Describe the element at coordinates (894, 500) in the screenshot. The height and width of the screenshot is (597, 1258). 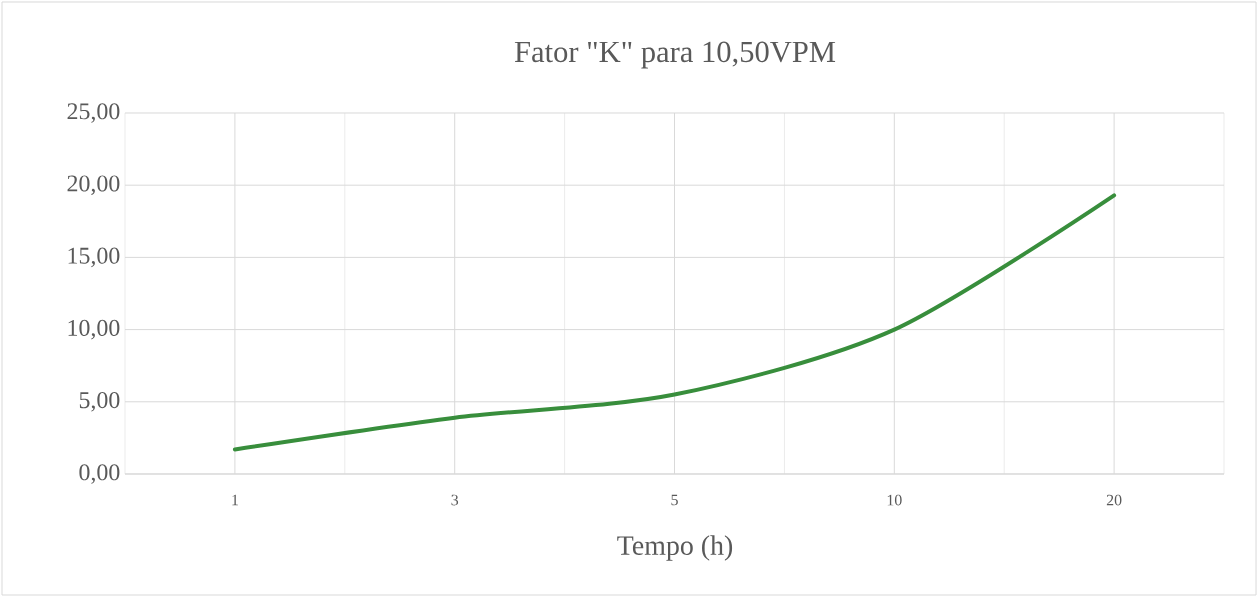
I see `x-tick-label: 10` at that location.